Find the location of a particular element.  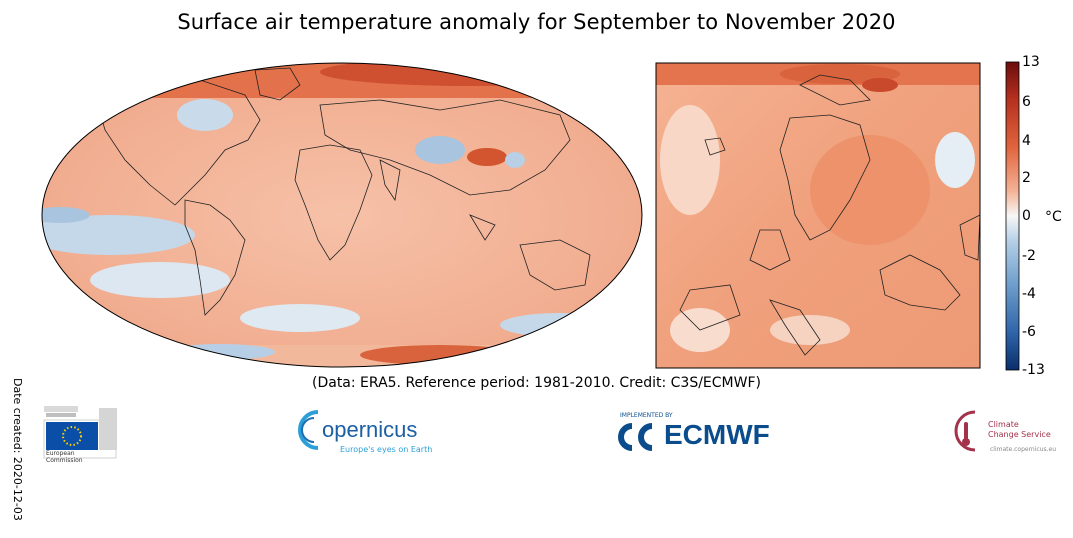

ecmwf-logo-name: ECMWF is located at coordinates (717, 434).